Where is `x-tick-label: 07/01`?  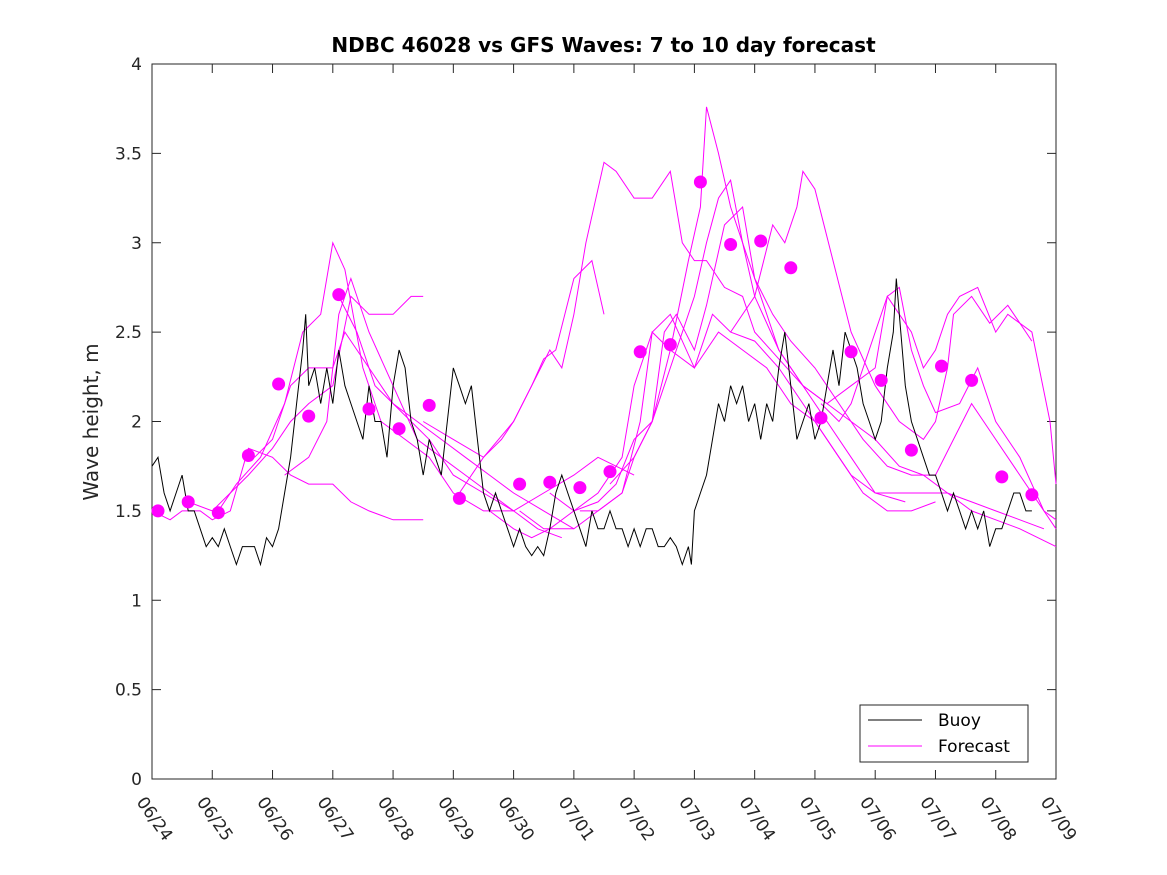 x-tick-label: 07/01 is located at coordinates (576, 819).